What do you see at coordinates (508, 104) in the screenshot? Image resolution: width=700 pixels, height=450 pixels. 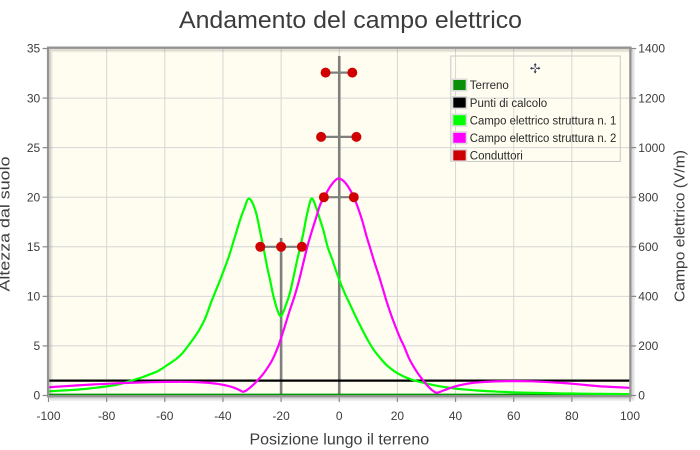 I see `svg-text: Punti di calcolo` at bounding box center [508, 104].